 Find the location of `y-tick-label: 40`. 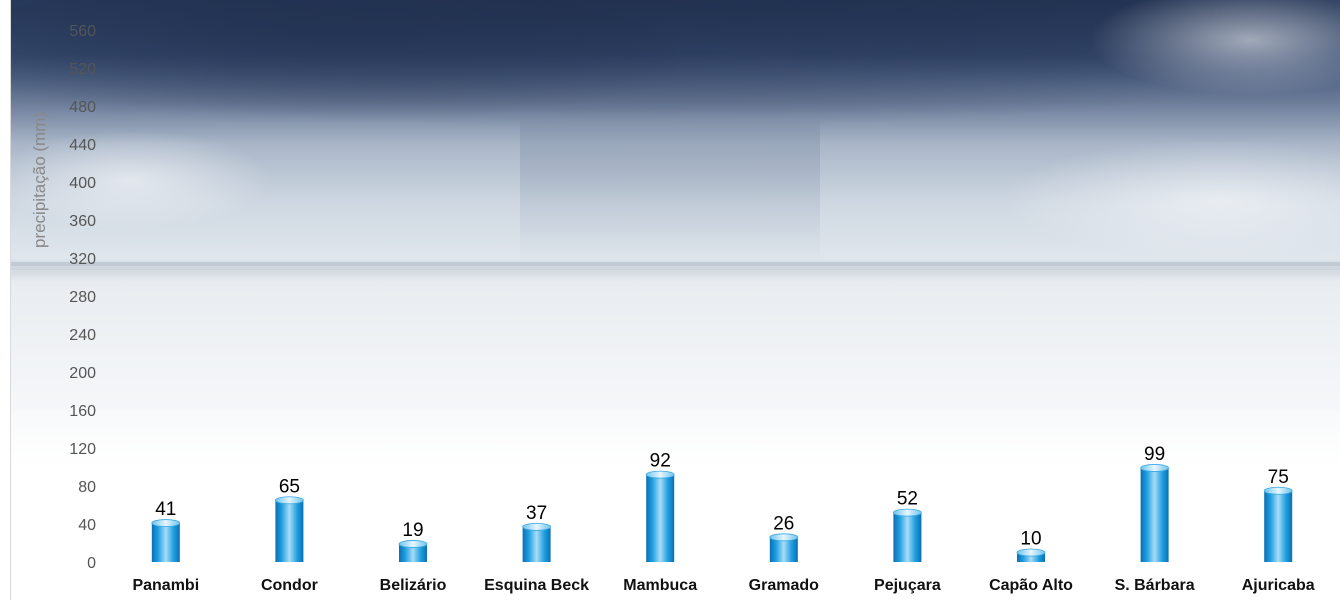

y-tick-label: 40 is located at coordinates (87, 525).